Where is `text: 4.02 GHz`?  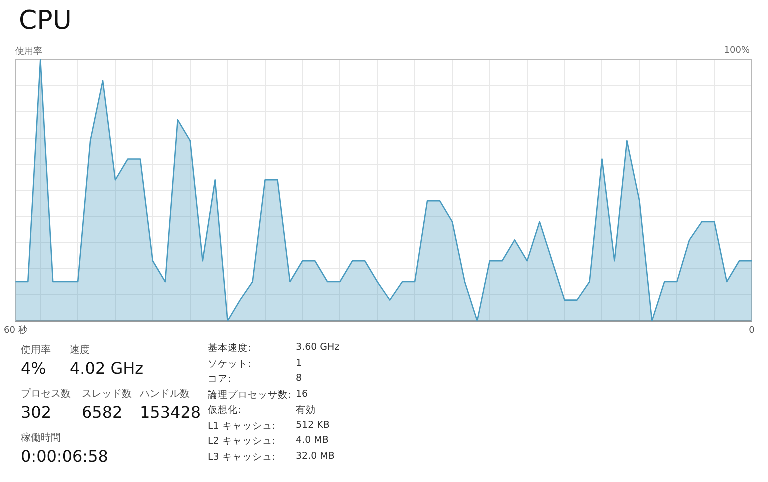
text: 4.02 GHz is located at coordinates (107, 368).